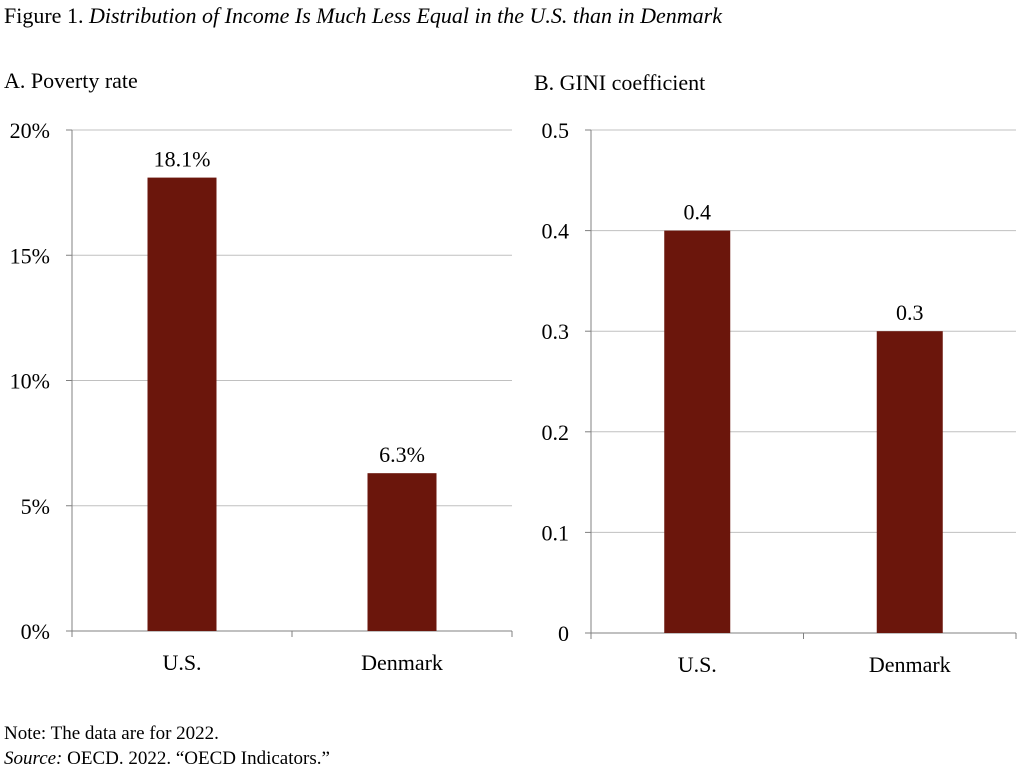 The width and height of the screenshot is (1024, 773). What do you see at coordinates (33, 758) in the screenshot?
I see `source-label: Source:` at bounding box center [33, 758].